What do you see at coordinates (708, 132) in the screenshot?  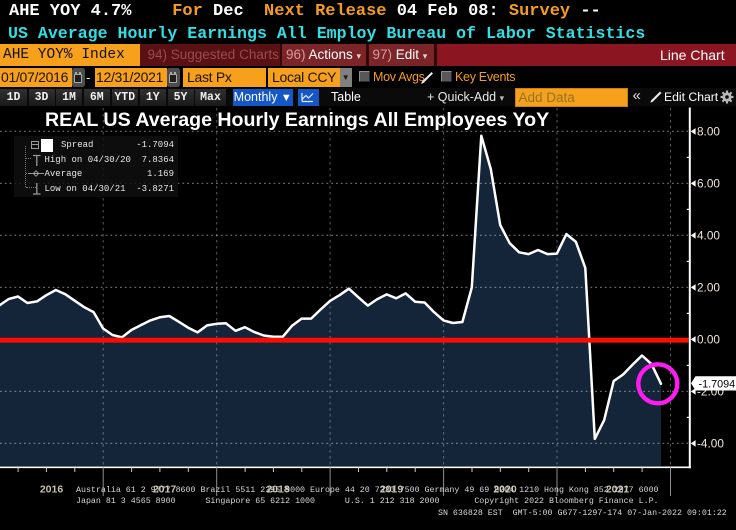 I see `svg-text: 8.00` at bounding box center [708, 132].